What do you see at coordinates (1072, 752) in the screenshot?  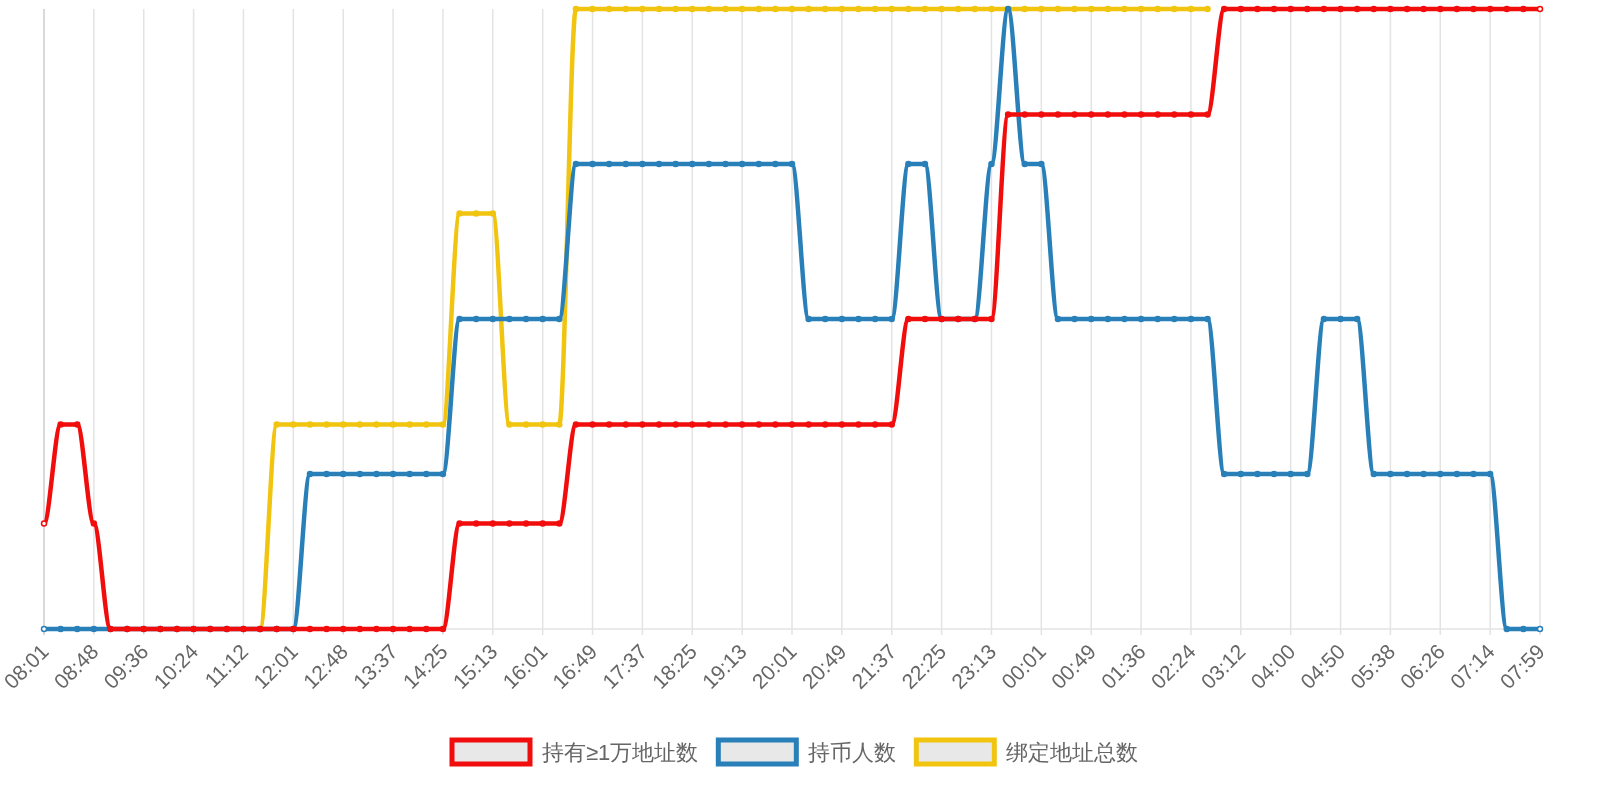 I see `legend-label: 绑定地址总数` at bounding box center [1072, 752].